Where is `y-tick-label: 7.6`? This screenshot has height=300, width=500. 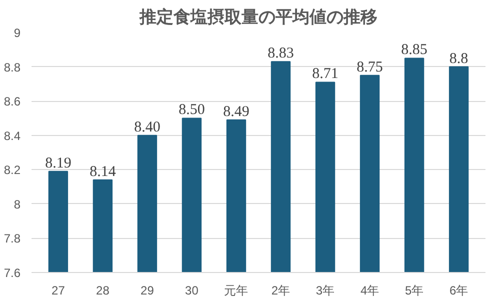
y-tick-label: 7.6 is located at coordinates (12, 273).